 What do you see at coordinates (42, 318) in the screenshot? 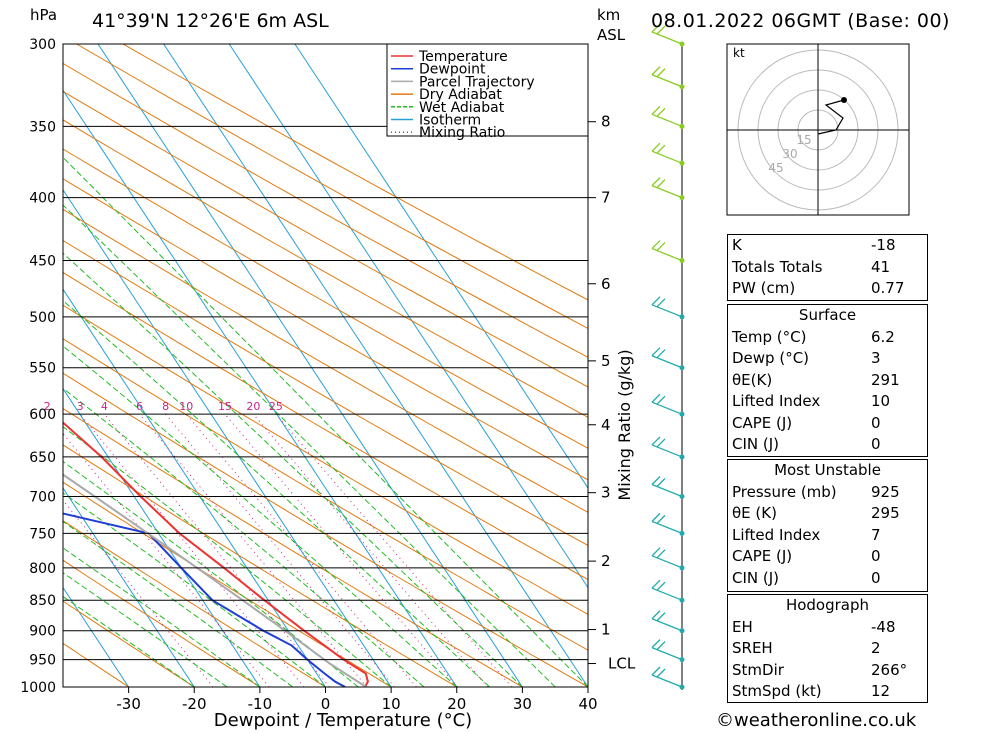
I see `pressure-tick-label: 500` at bounding box center [42, 318].